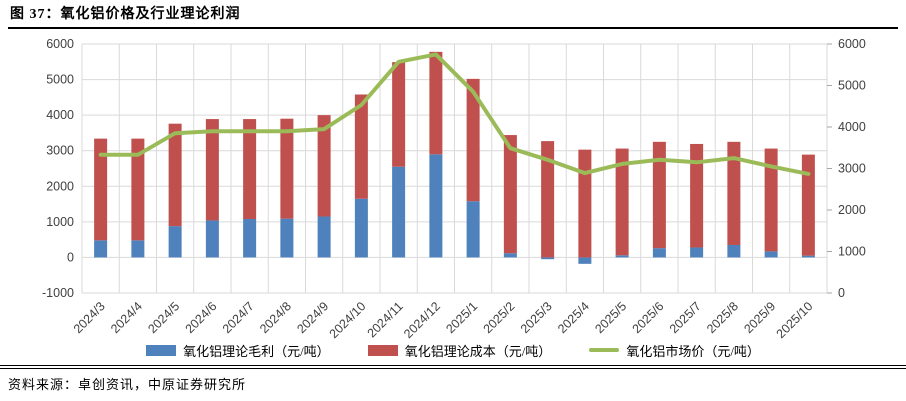 Image resolution: width=906 pixels, height=401 pixels. What do you see at coordinates (348, 320) in the screenshot?
I see `svg-text: 2024/10` at bounding box center [348, 320].